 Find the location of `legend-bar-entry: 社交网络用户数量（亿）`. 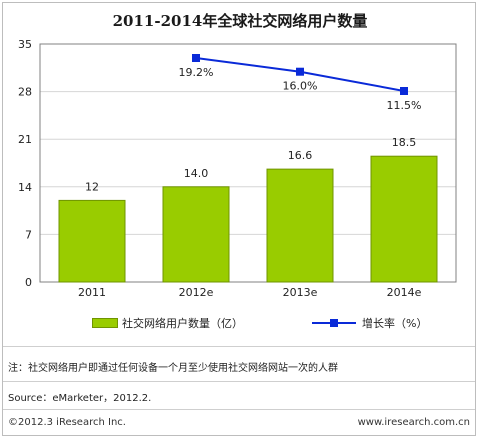

legend-bar-entry: 社交网络用户数量（亿） is located at coordinates (167, 323).